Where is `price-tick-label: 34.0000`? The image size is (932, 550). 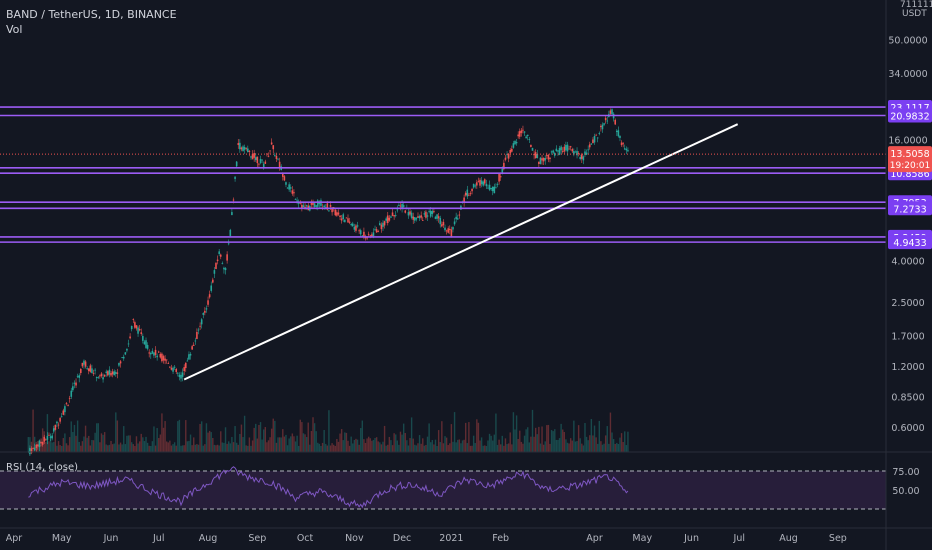 price-tick-label: 34.0000 is located at coordinates (907, 74).